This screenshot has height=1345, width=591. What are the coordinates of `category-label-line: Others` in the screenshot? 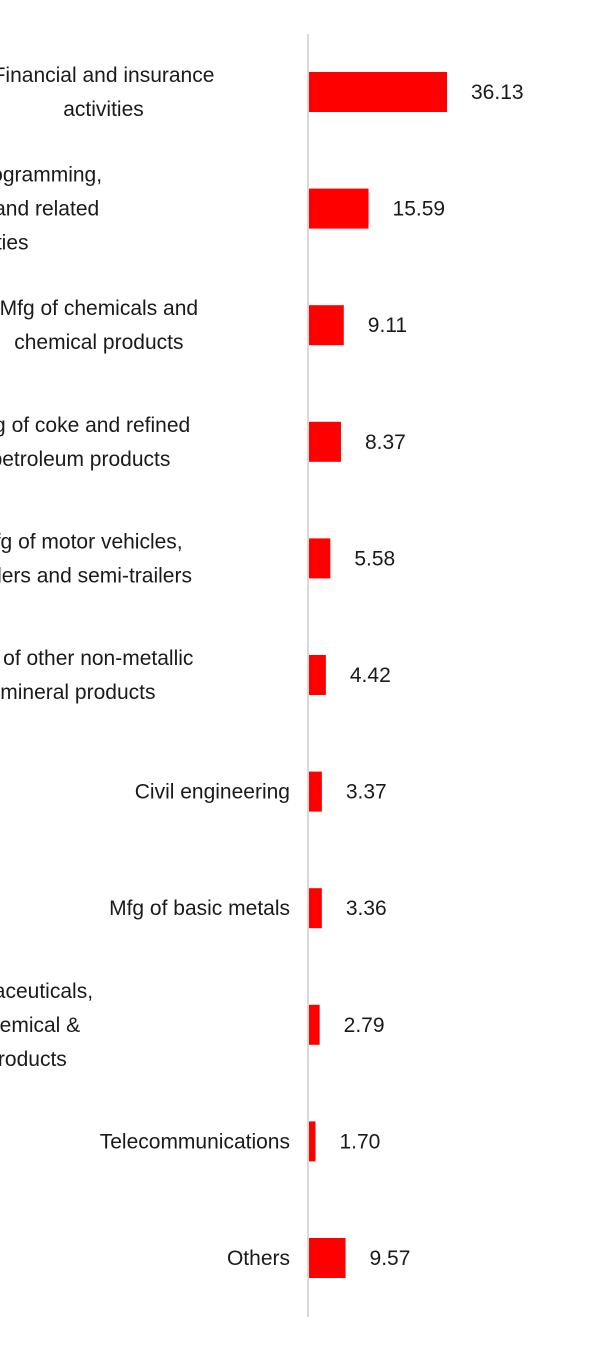 It's located at (258, 1258).